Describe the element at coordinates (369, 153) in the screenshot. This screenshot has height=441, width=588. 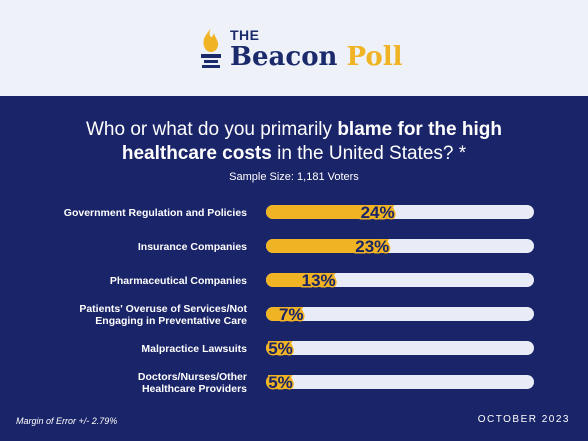
I see `title-part-2: in the United States? *` at that location.